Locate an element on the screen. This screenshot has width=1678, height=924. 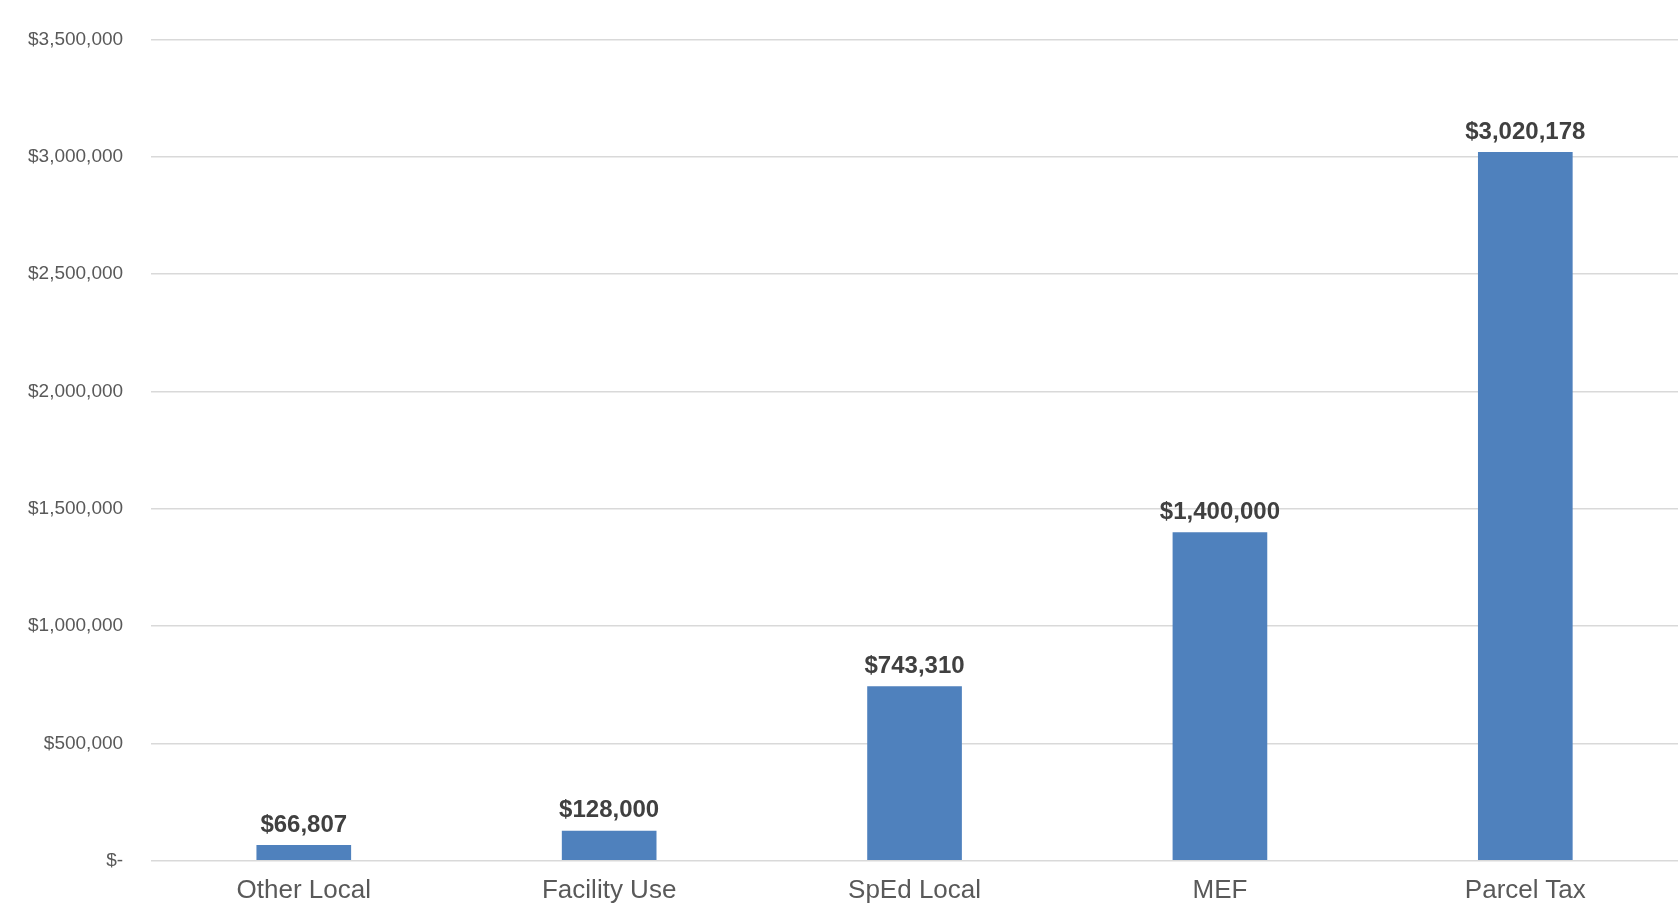
x-tick-label: MEF is located at coordinates (1220, 888).